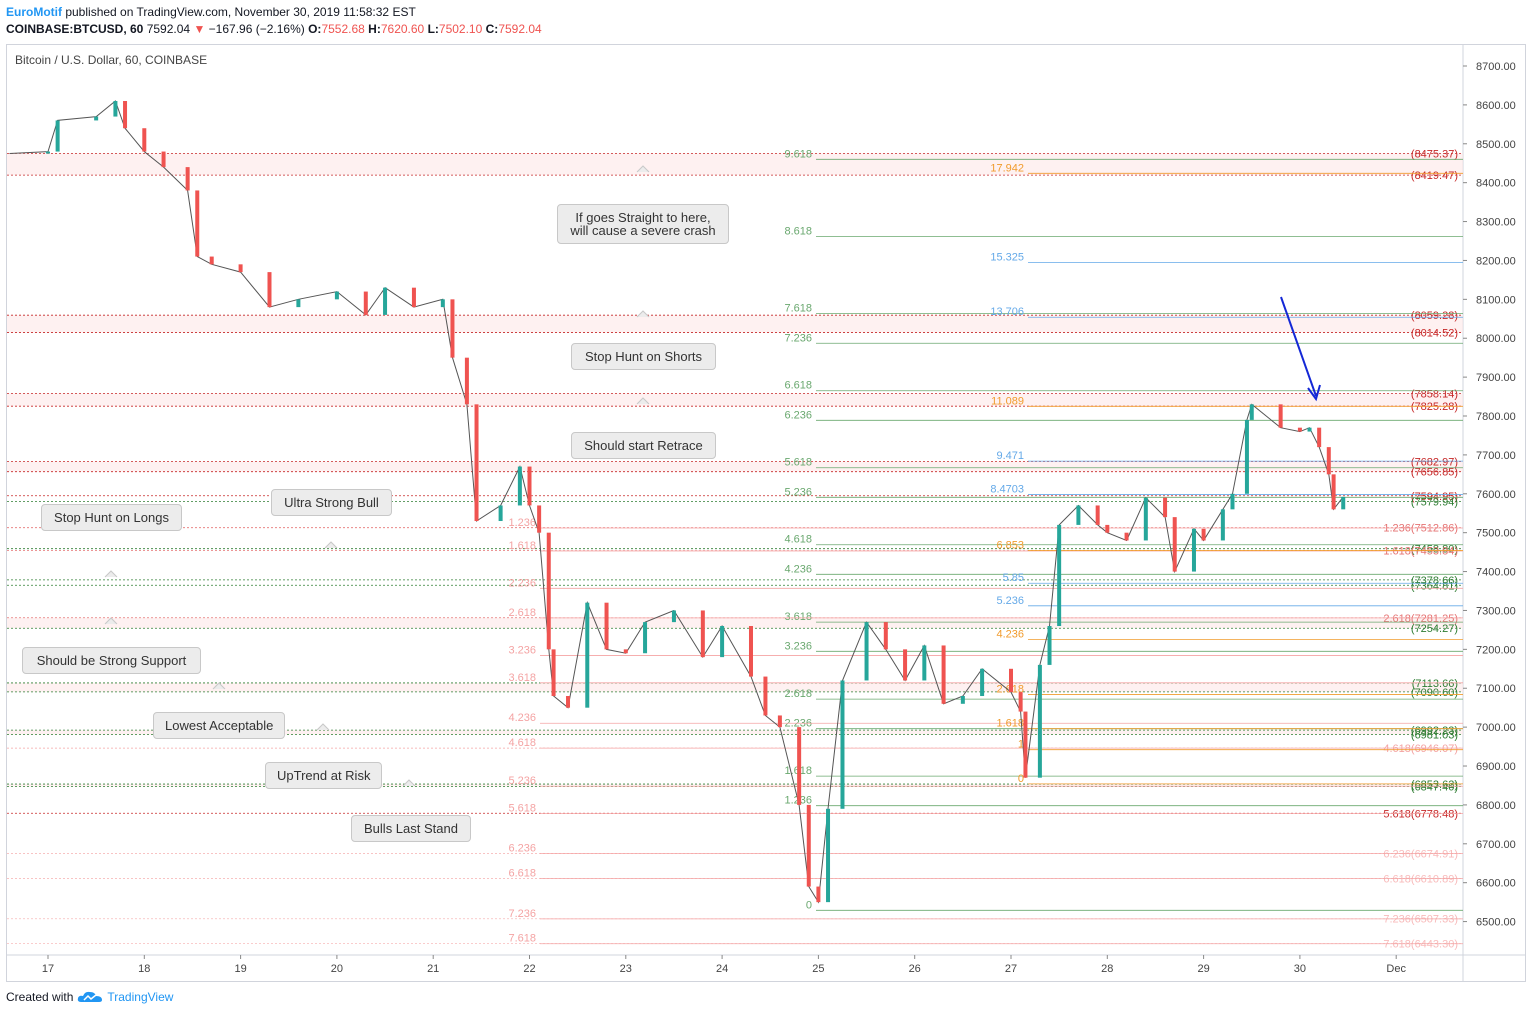 Image resolution: width=1530 pixels, height=1018 pixels. I want to click on fib-green-label: 2.236, so click(798, 724).